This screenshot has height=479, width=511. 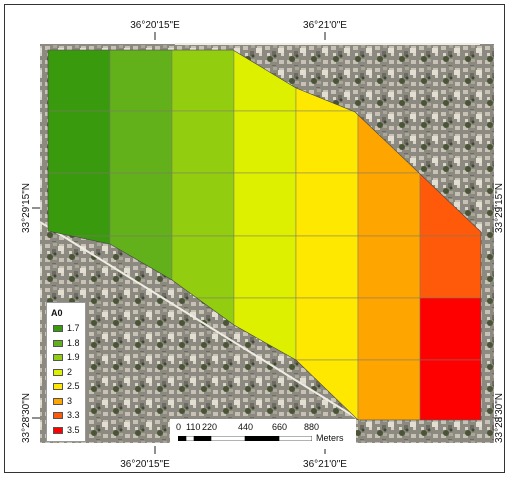 I want to click on legend-item: 3, so click(x=70, y=401).